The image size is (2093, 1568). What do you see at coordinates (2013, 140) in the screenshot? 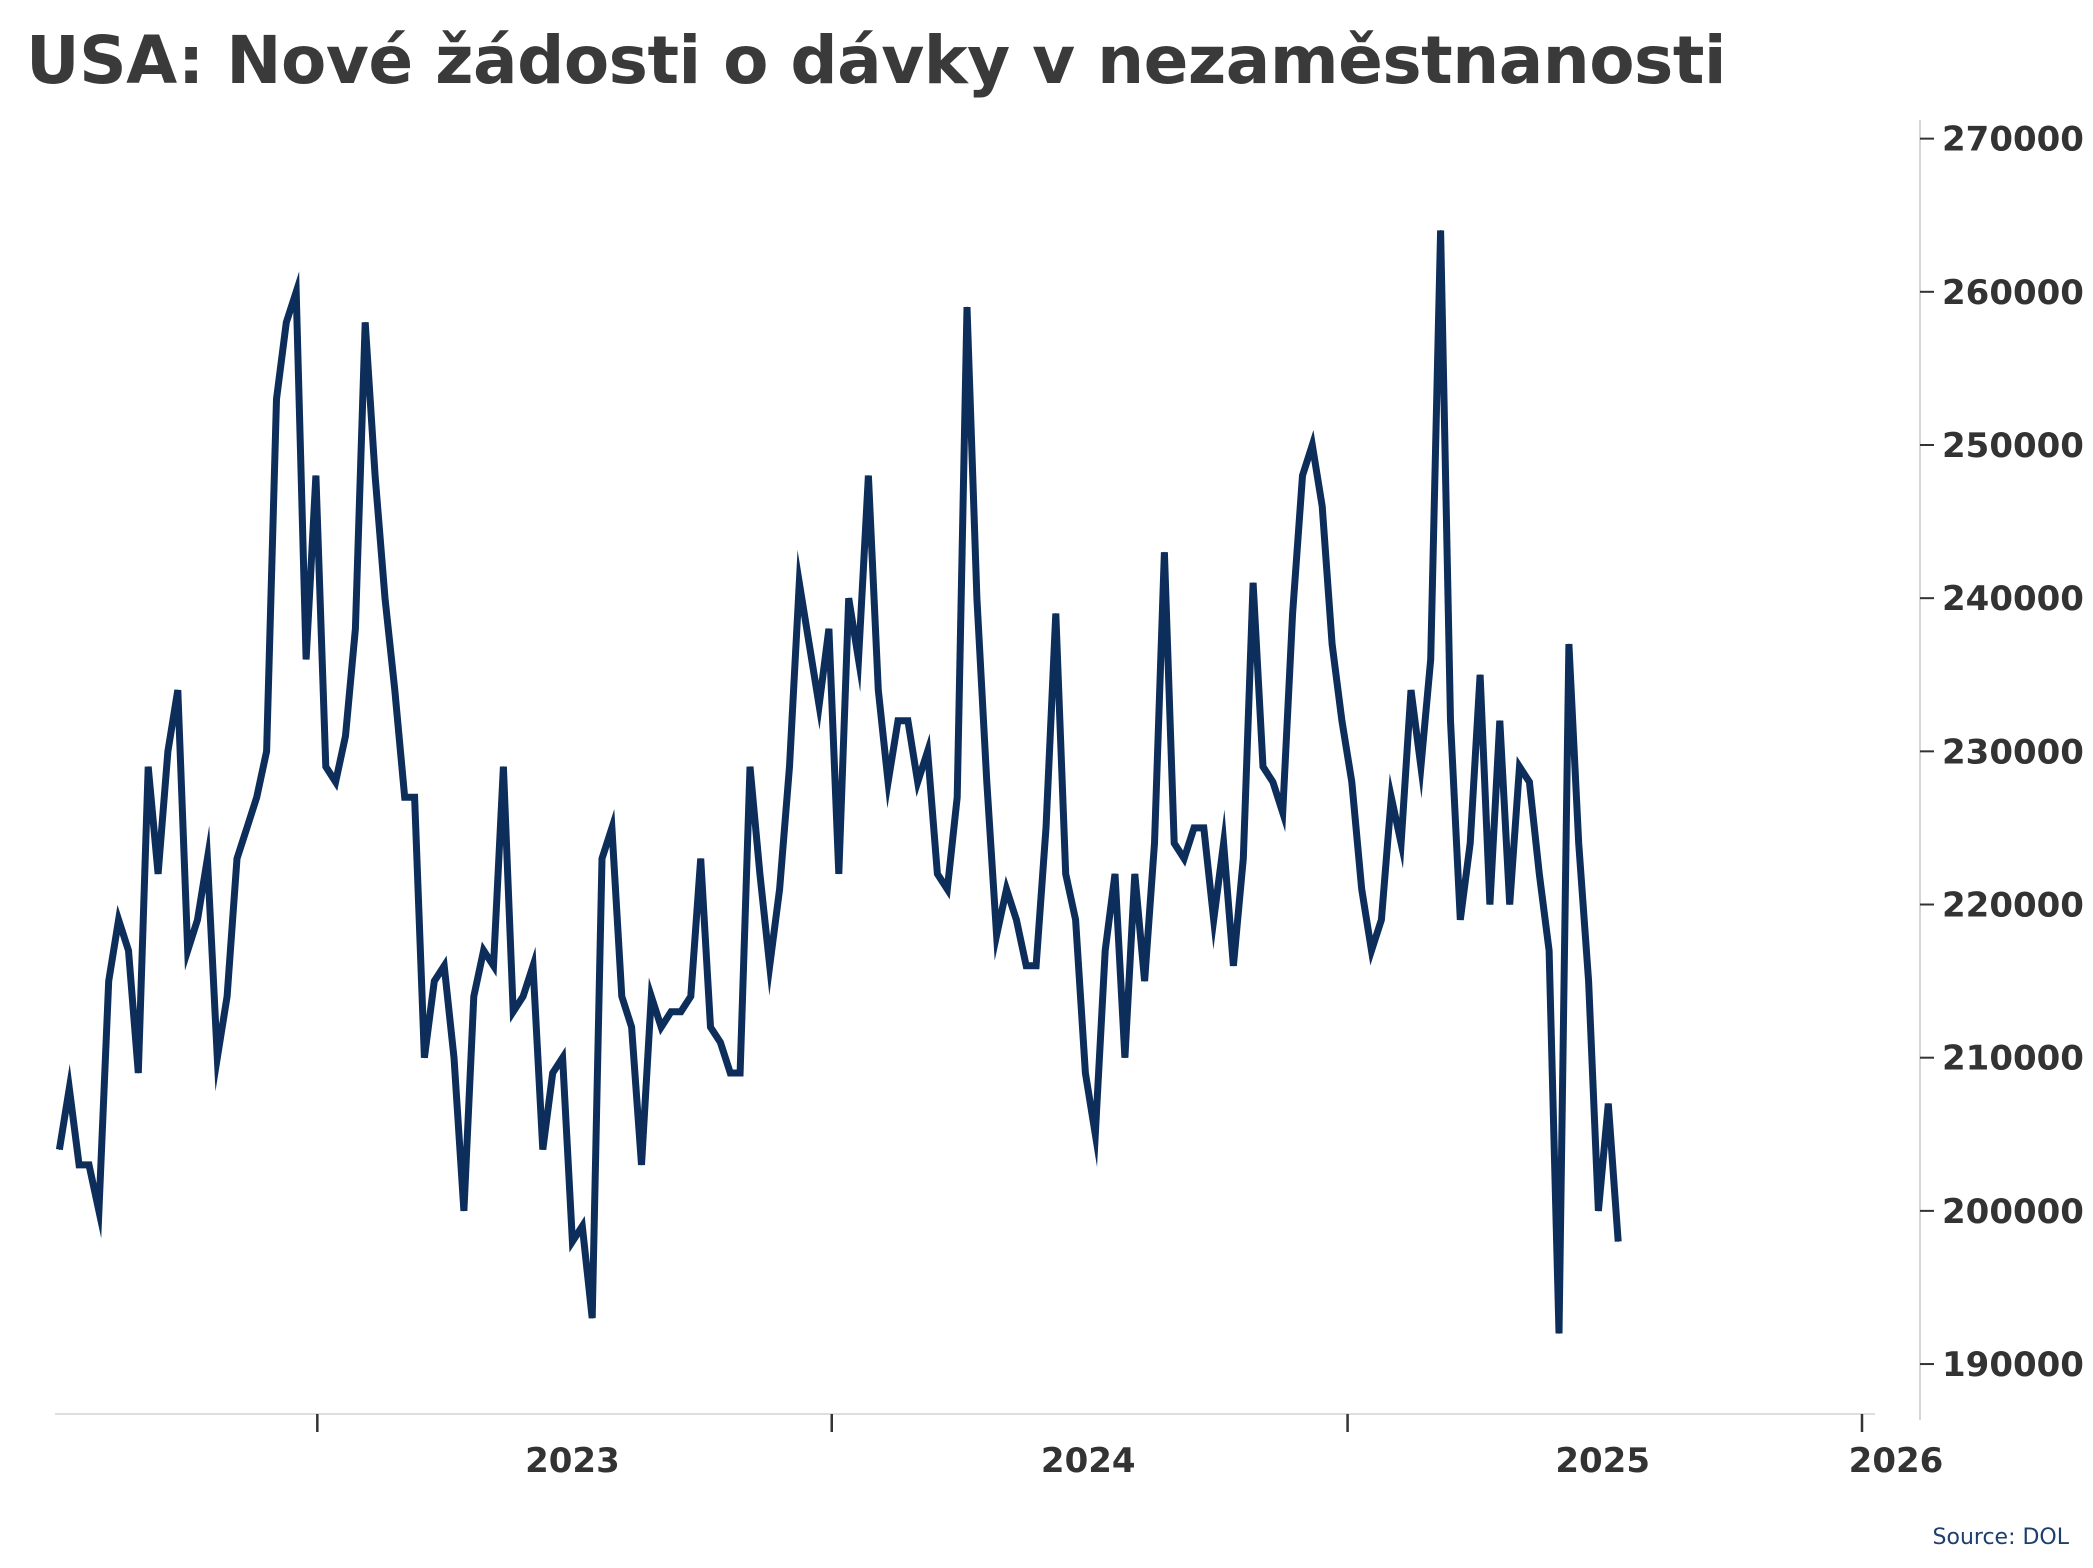
I see `y-tick-label: 270000` at bounding box center [2013, 140].